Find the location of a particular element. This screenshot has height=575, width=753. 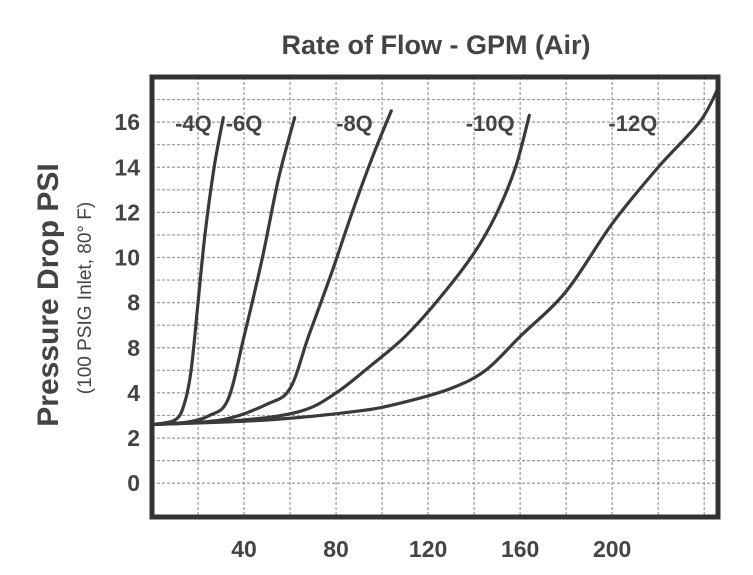

series-label: -8Q is located at coordinates (354, 123).